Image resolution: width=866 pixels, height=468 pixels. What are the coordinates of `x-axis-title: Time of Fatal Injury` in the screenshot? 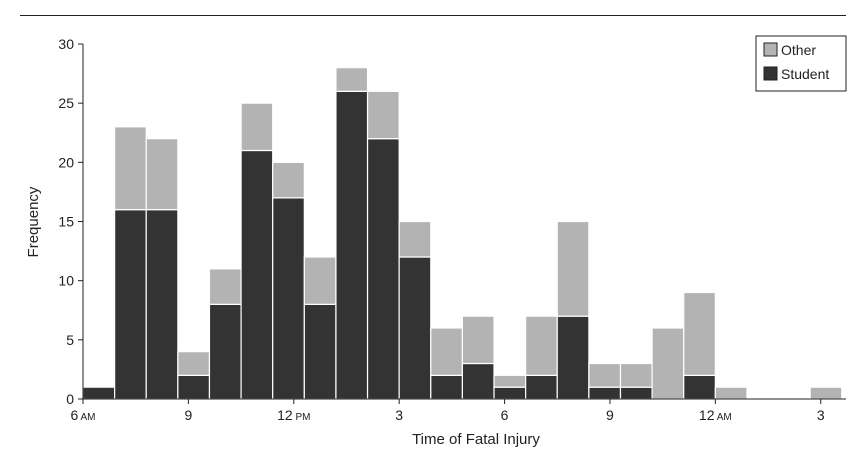 It's located at (476, 439).